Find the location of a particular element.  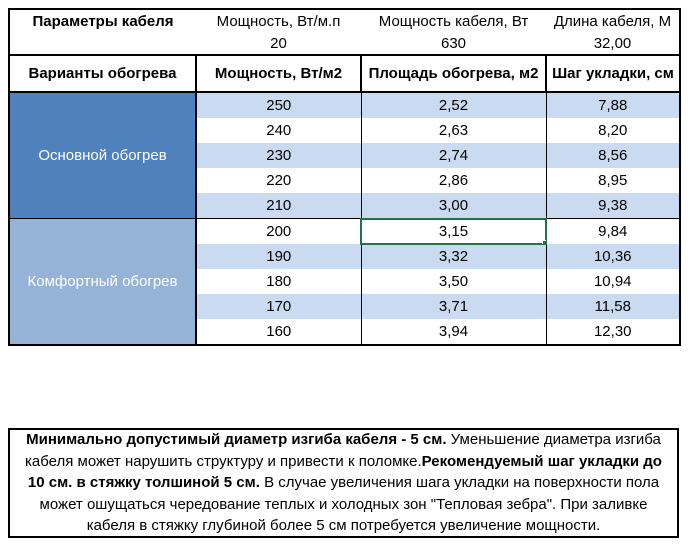

table-cell: 2,63 is located at coordinates (453, 130).